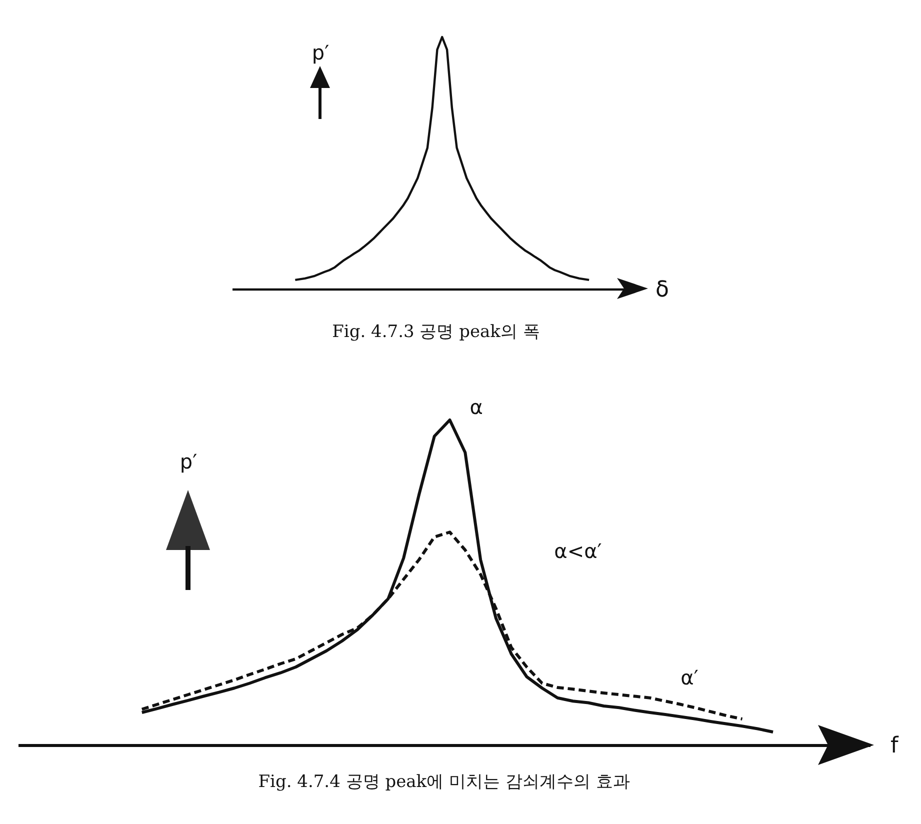 This screenshot has height=824, width=921. What do you see at coordinates (689, 677) in the screenshot?
I see `series-label: α′` at bounding box center [689, 677].